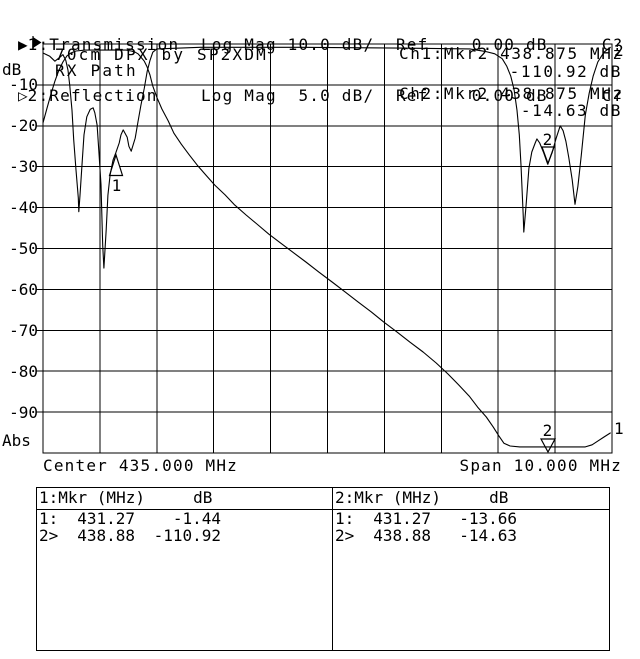 The image size is (640, 659). I want to click on marker2-reflection: 2, so click(548, 148).